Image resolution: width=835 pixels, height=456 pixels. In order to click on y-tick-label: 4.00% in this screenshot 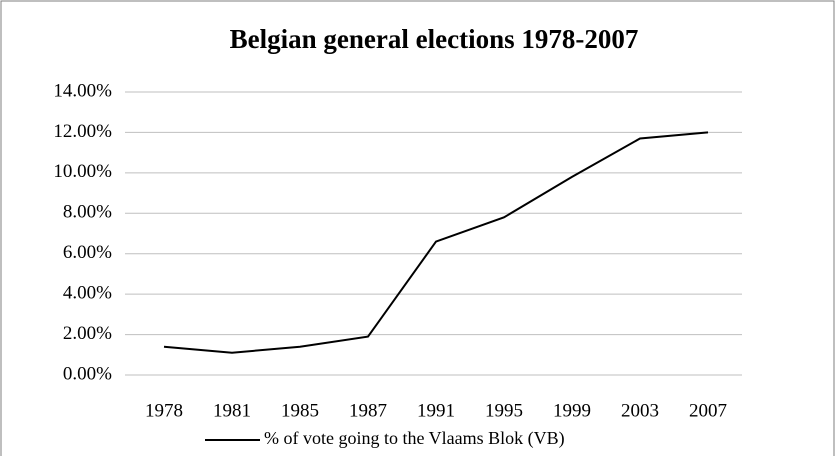, I will do `click(87, 293)`.